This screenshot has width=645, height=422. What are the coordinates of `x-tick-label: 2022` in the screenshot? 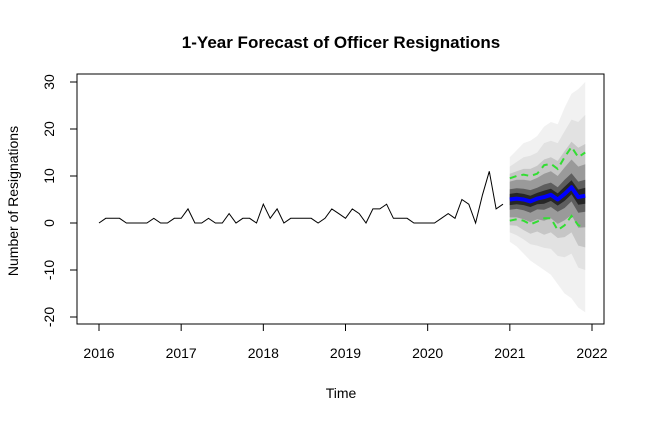 It's located at (591, 353).